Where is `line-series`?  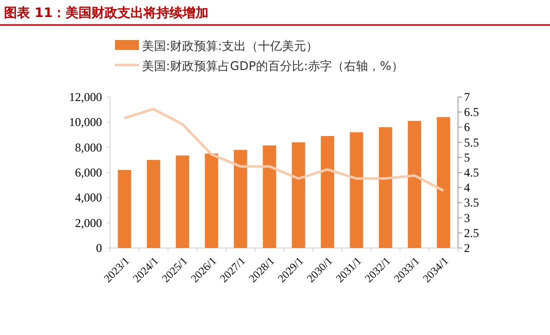 line-series is located at coordinates (284, 150).